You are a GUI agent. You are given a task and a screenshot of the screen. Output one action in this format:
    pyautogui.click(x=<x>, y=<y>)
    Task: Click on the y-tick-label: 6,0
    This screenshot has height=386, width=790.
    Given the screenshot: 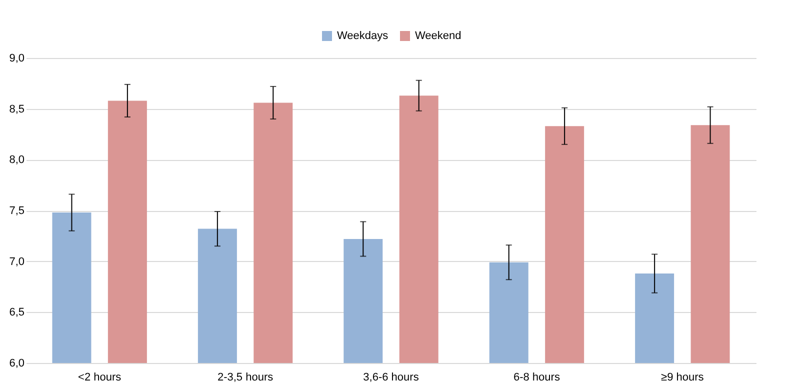 What is the action you would take?
    pyautogui.click(x=16, y=364)
    